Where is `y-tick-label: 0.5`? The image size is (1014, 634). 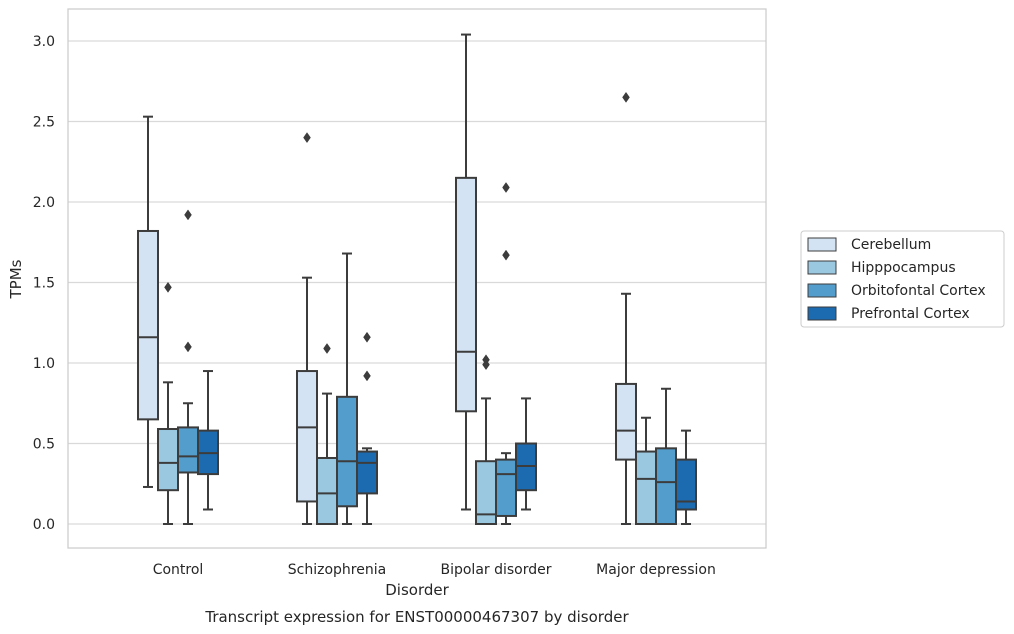 y-tick-label: 0.5 is located at coordinates (44, 445).